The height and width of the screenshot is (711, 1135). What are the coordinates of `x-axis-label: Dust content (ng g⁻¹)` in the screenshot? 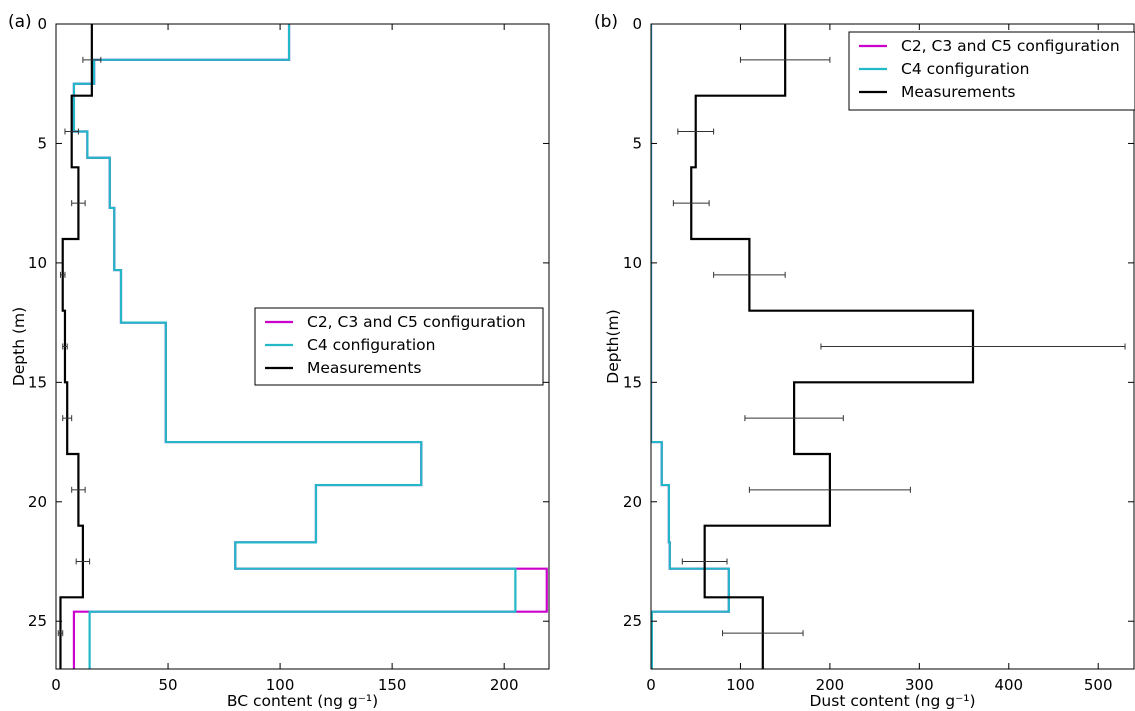 It's located at (892, 701).